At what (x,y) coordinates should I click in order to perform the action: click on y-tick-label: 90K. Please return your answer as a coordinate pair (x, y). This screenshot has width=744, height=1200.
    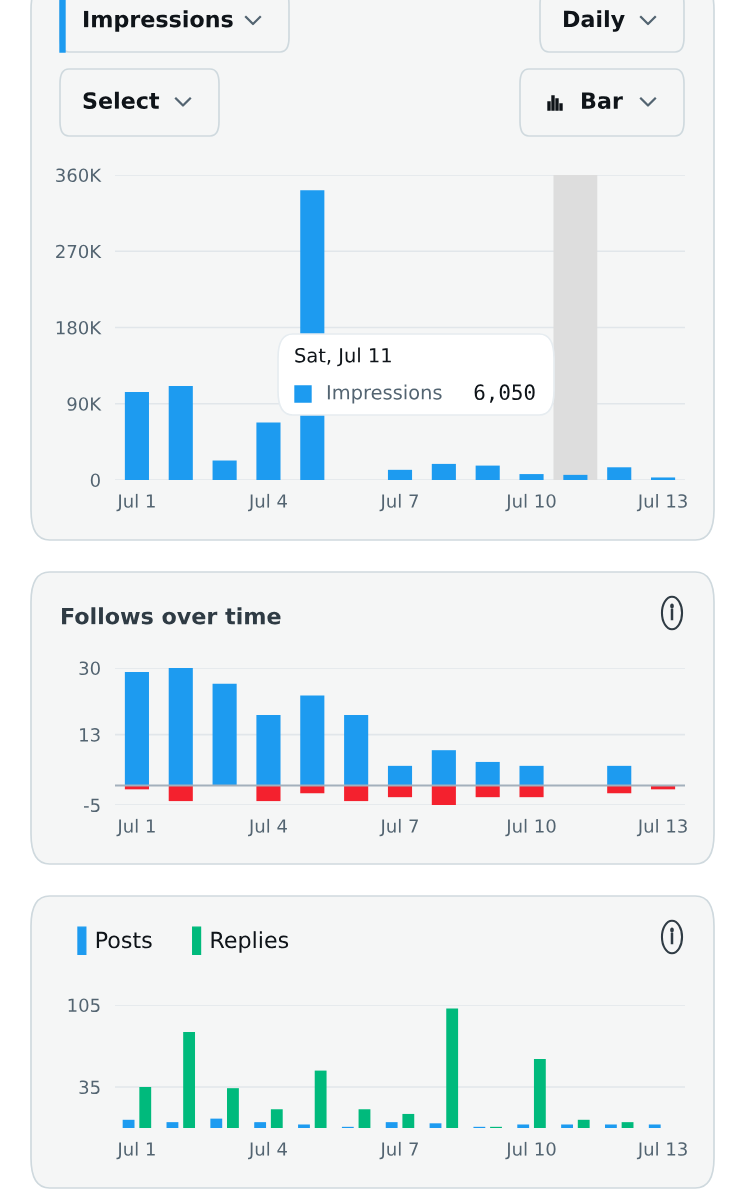
    Looking at the image, I should click on (84, 404).